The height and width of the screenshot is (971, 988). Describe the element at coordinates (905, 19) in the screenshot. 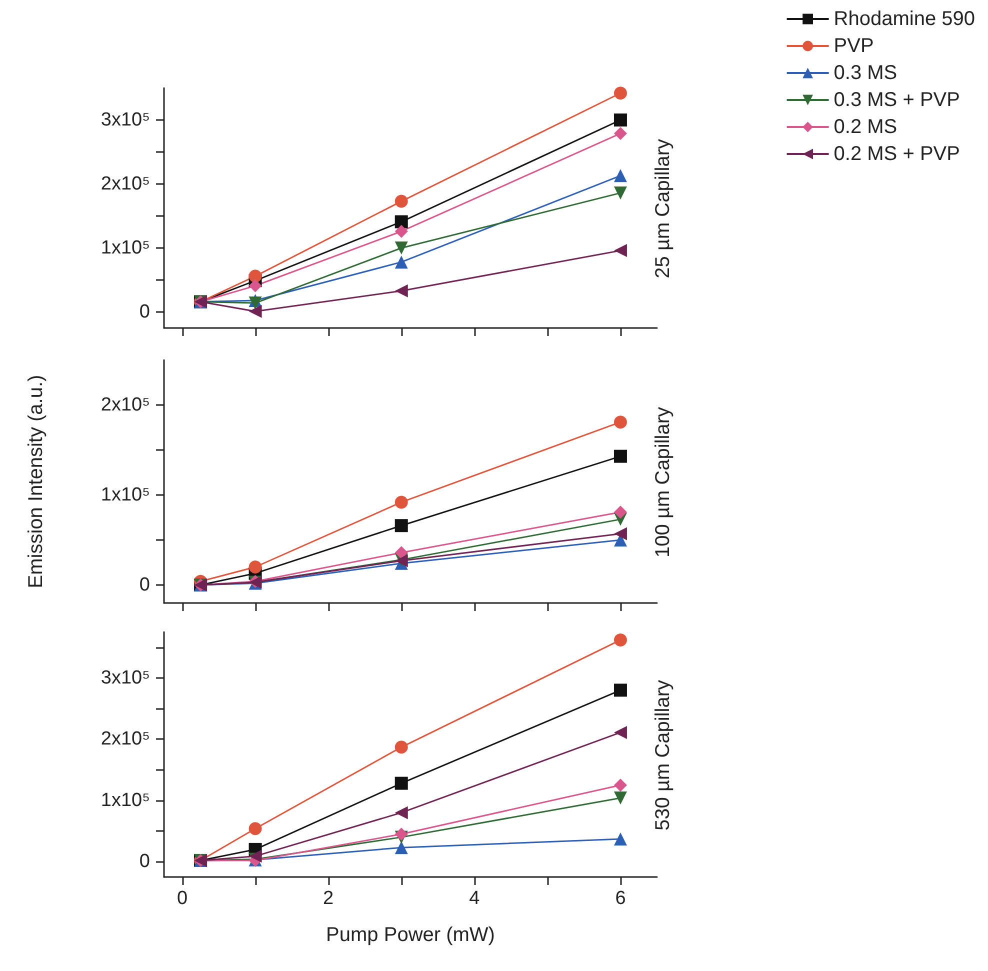

I see `legend-label: Rhodamine 590` at that location.